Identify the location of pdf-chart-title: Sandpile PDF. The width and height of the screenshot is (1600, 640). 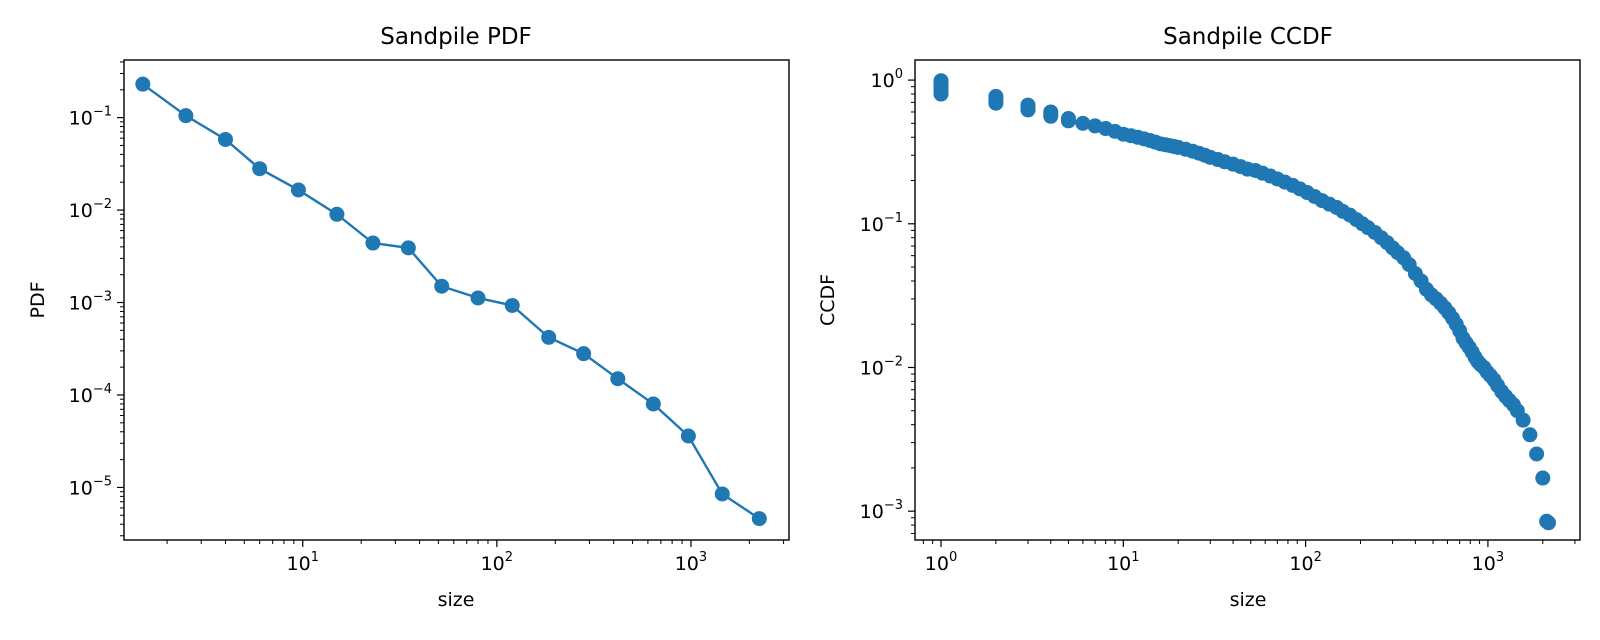
(456, 37).